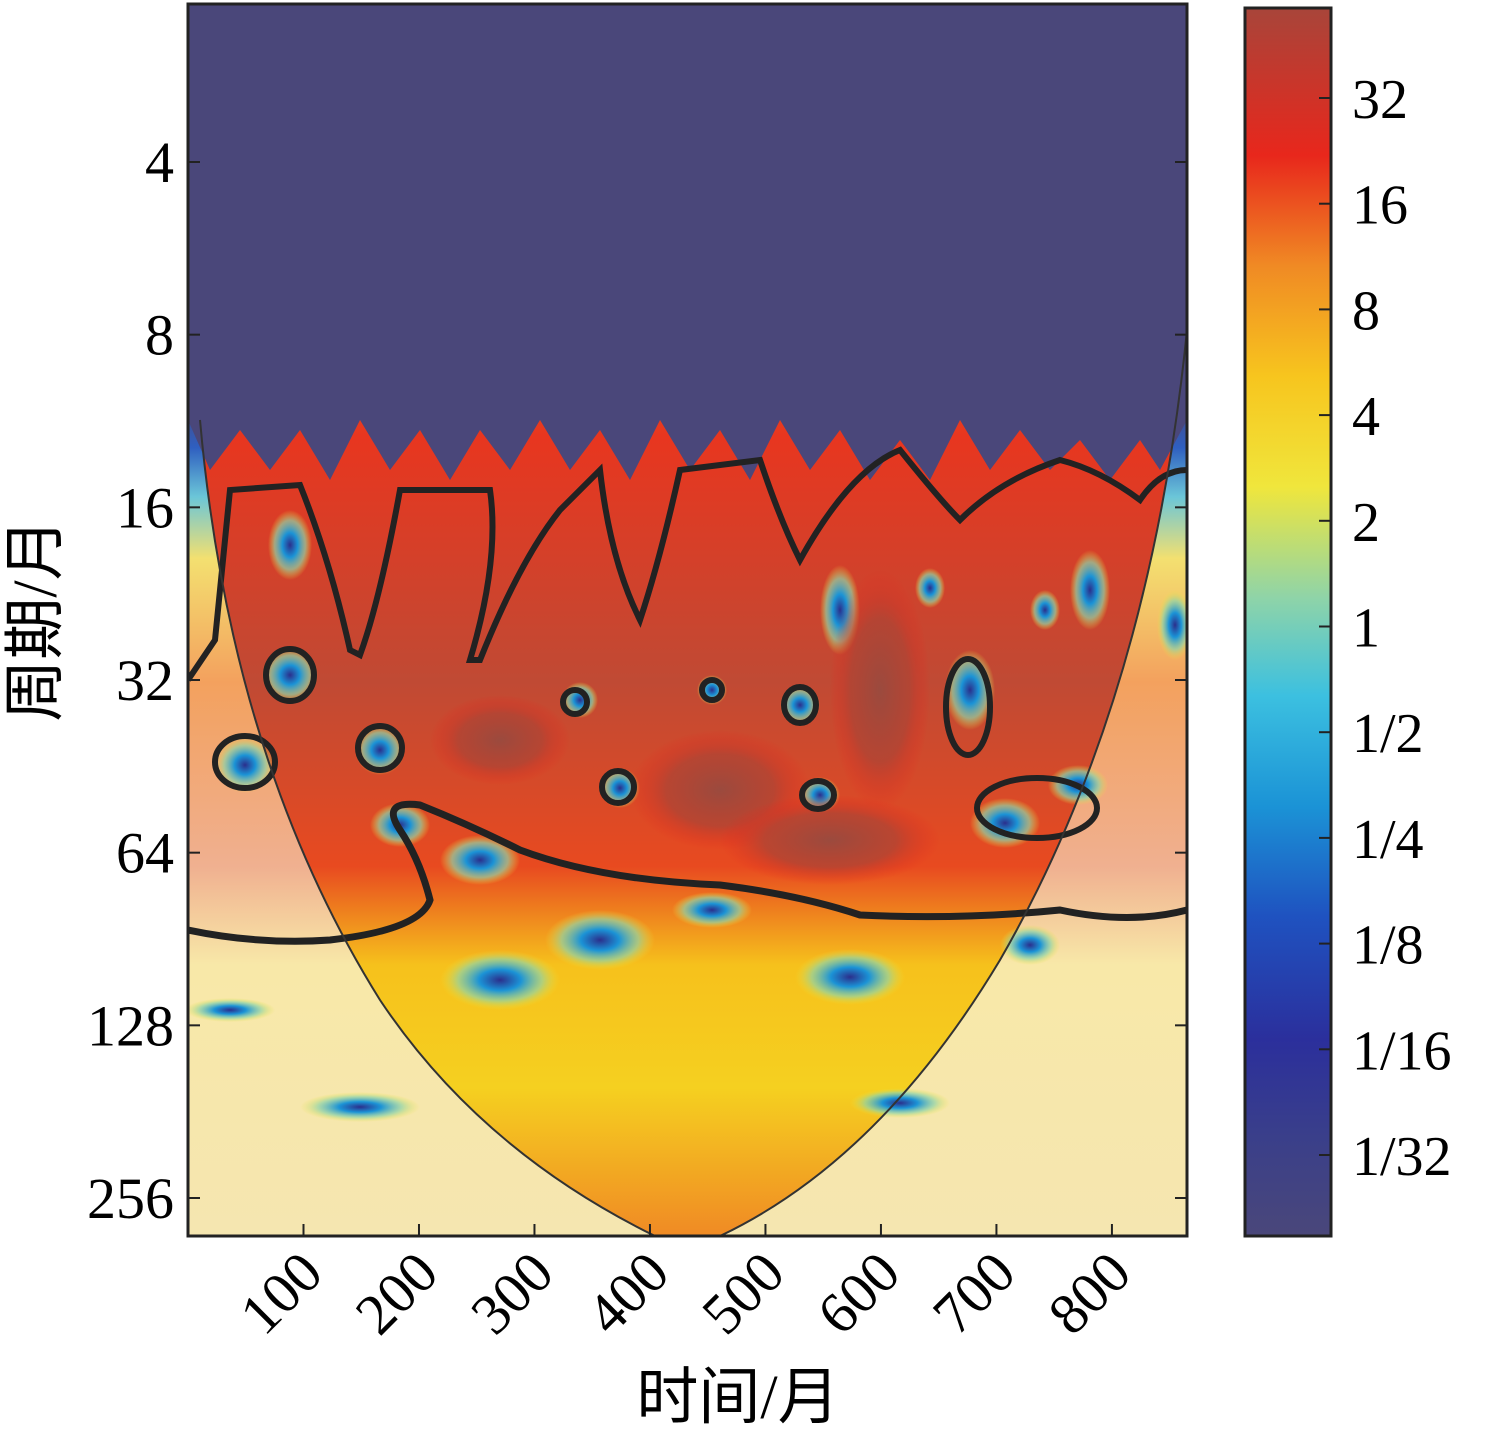 The height and width of the screenshot is (1448, 1500). What do you see at coordinates (1402, 1051) in the screenshot?
I see `colorbar-tick-label: 1/16` at bounding box center [1402, 1051].